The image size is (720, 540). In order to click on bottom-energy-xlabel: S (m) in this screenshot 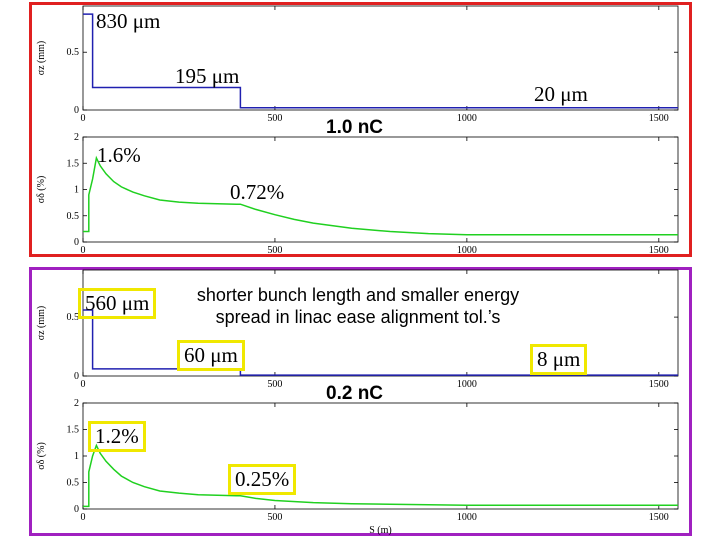, I will do `click(380, 530)`.